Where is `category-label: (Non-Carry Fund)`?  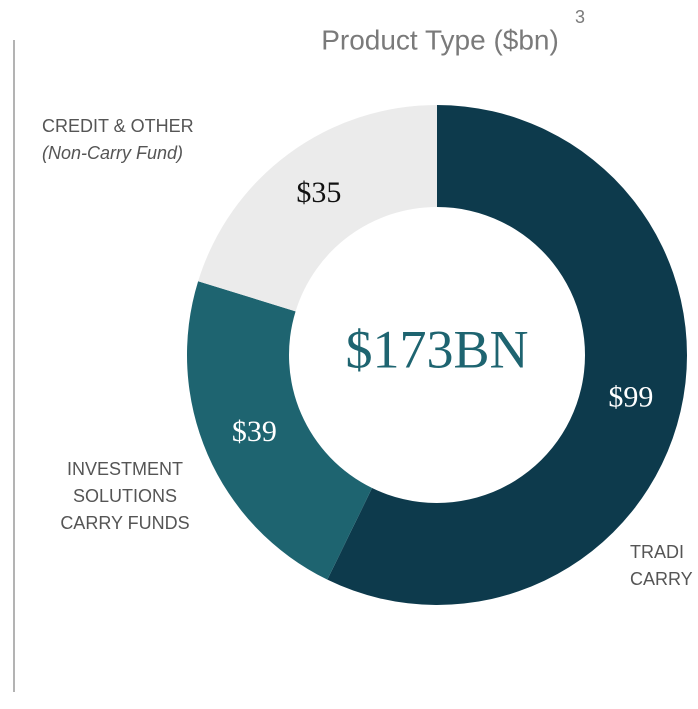 category-label: (Non-Carry Fund) is located at coordinates (112, 153).